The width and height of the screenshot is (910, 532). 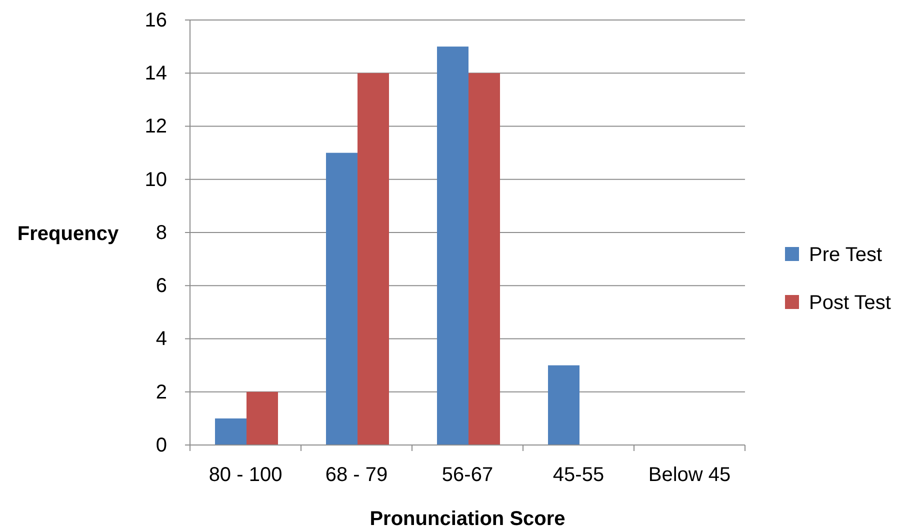 What do you see at coordinates (161, 233) in the screenshot?
I see `y-tick-label: 8` at bounding box center [161, 233].